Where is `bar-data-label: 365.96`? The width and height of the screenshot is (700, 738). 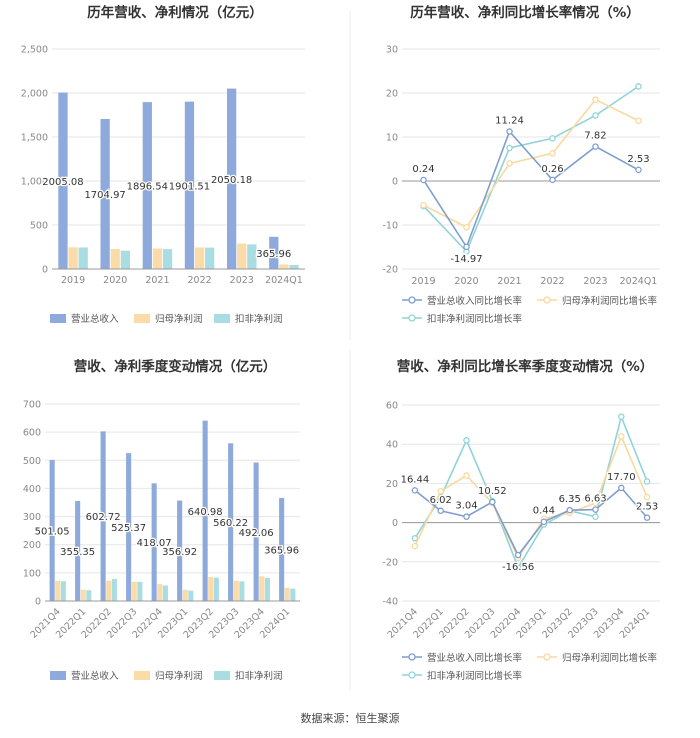
bar-data-label: 365.96 is located at coordinates (273, 254).